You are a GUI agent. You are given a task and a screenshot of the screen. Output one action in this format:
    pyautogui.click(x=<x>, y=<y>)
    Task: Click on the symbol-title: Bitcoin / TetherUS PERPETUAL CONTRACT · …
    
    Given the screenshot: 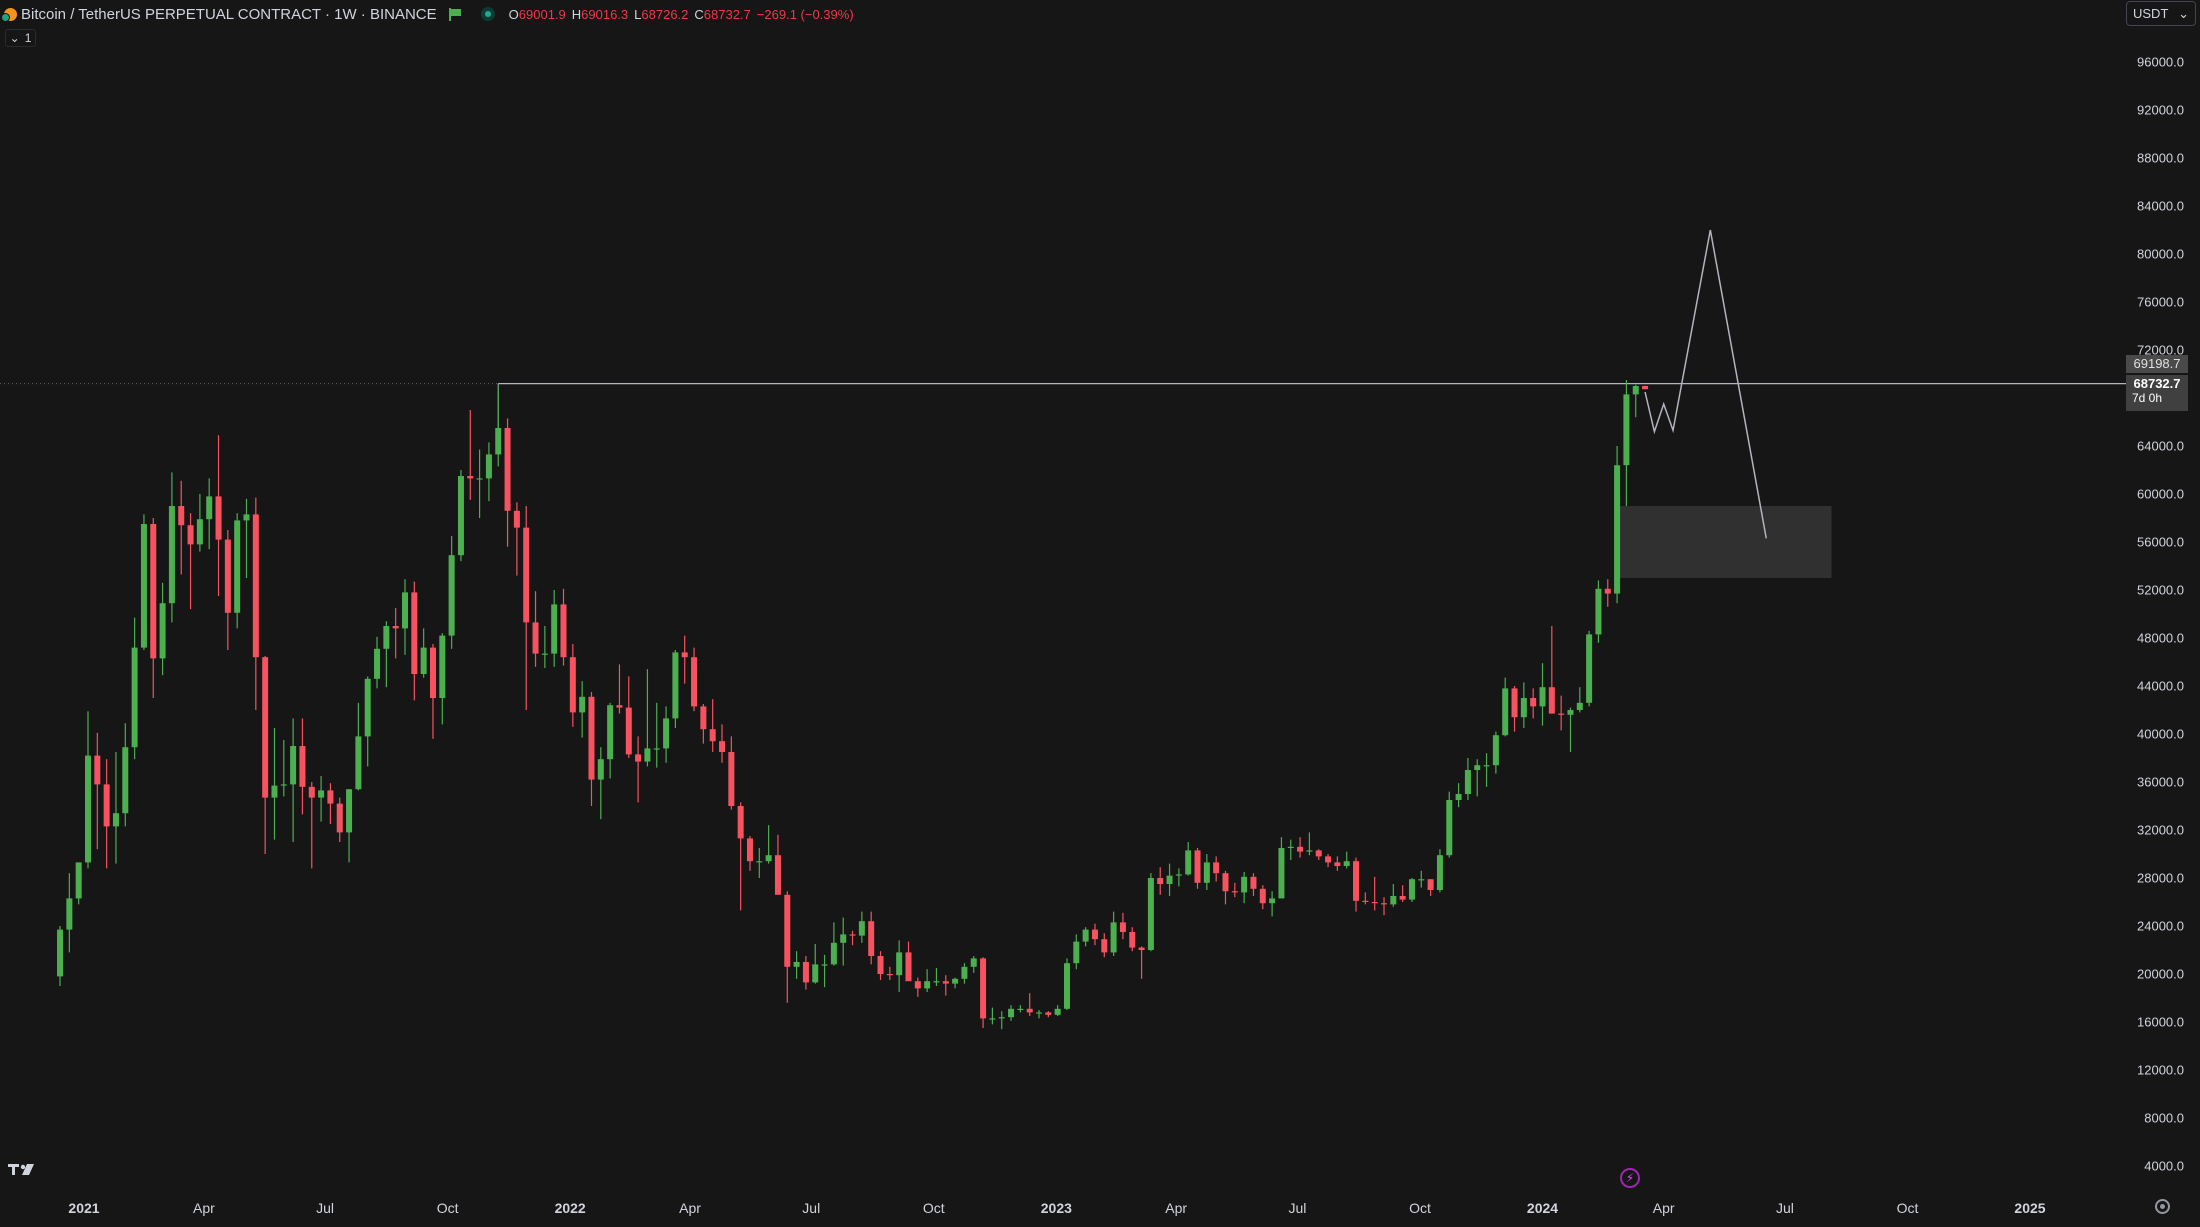 What is the action you would take?
    pyautogui.click(x=229, y=14)
    